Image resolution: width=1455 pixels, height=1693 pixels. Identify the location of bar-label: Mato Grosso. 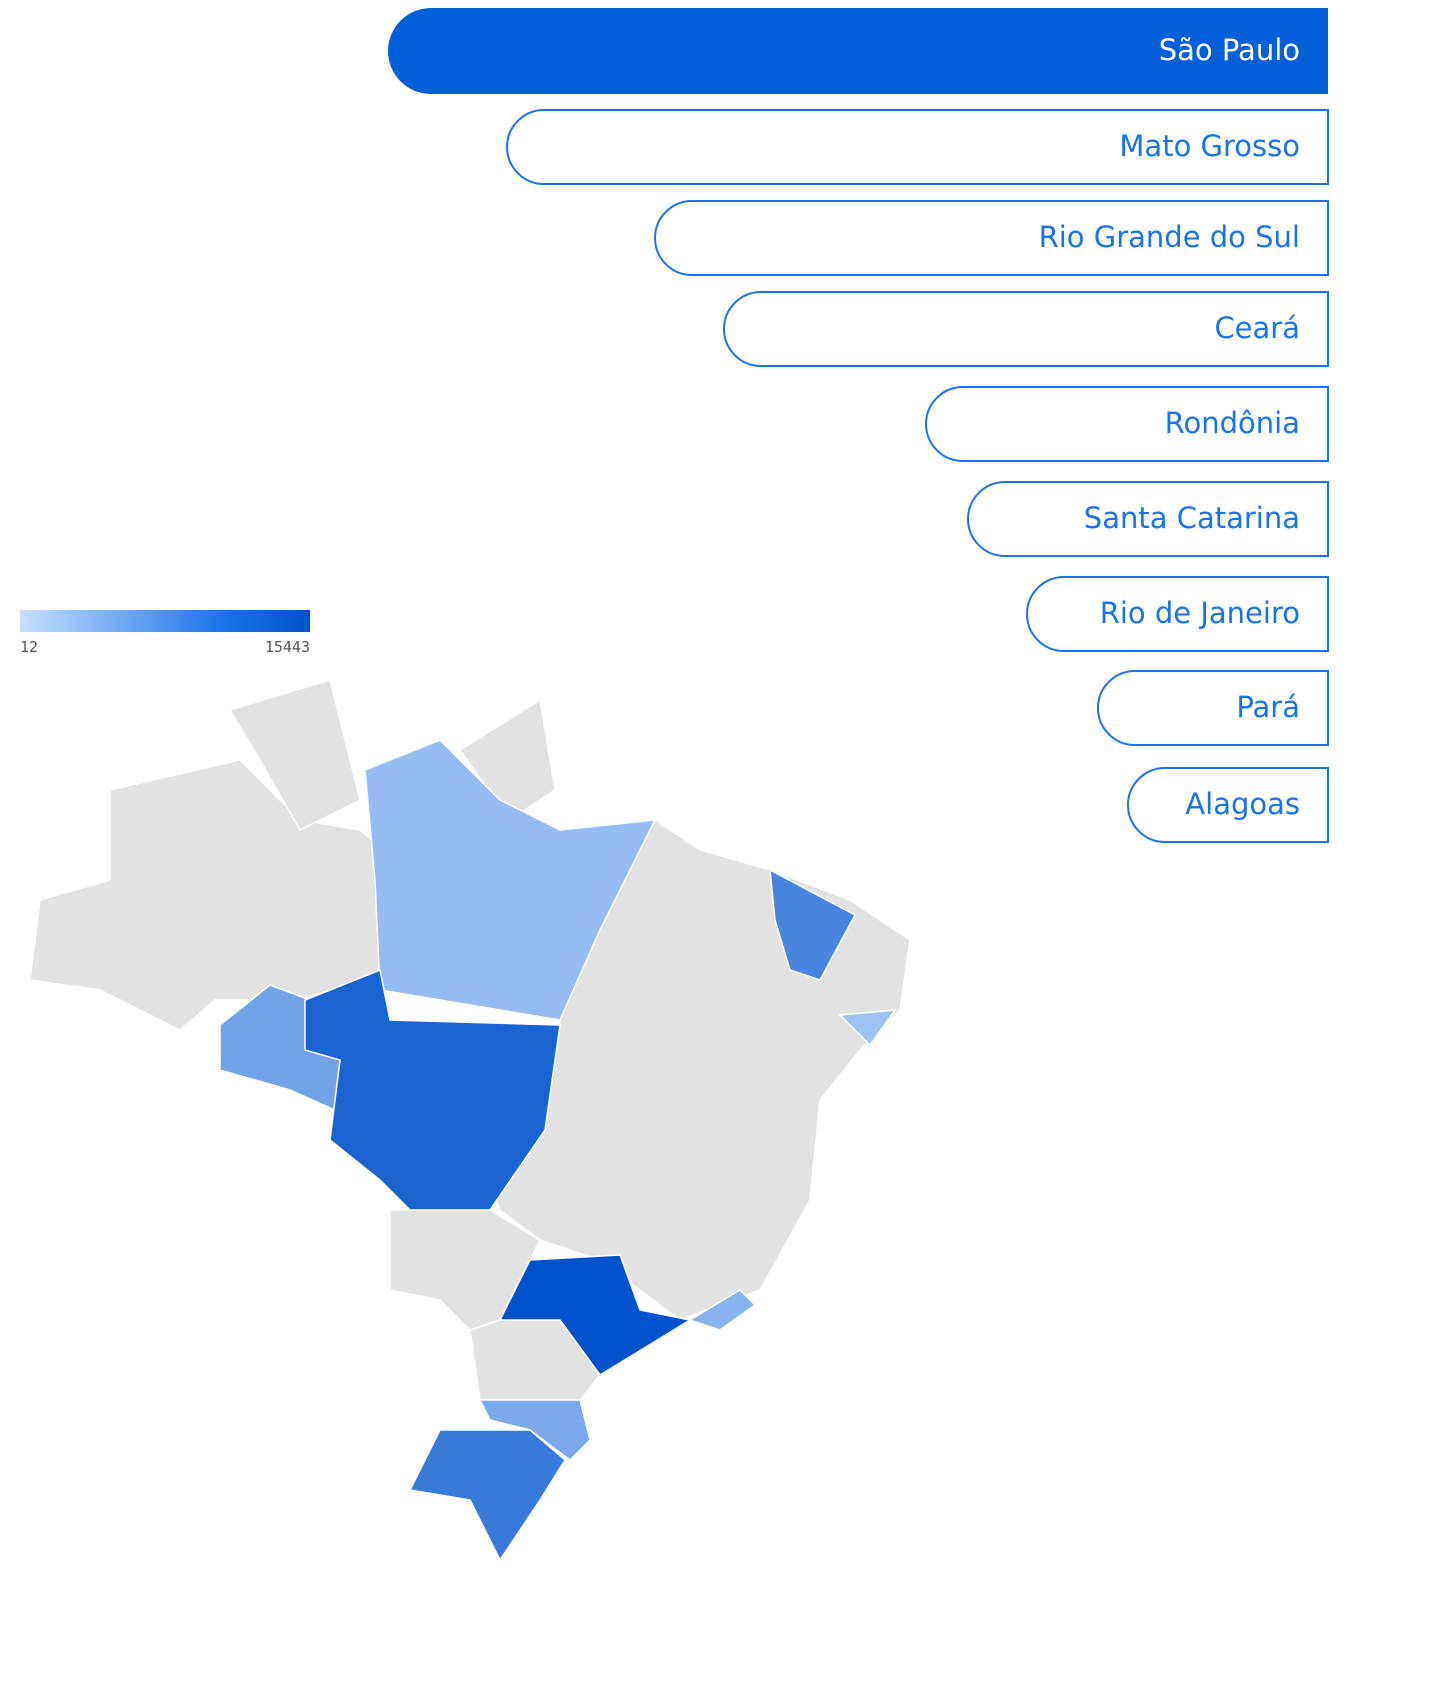
(1209, 146).